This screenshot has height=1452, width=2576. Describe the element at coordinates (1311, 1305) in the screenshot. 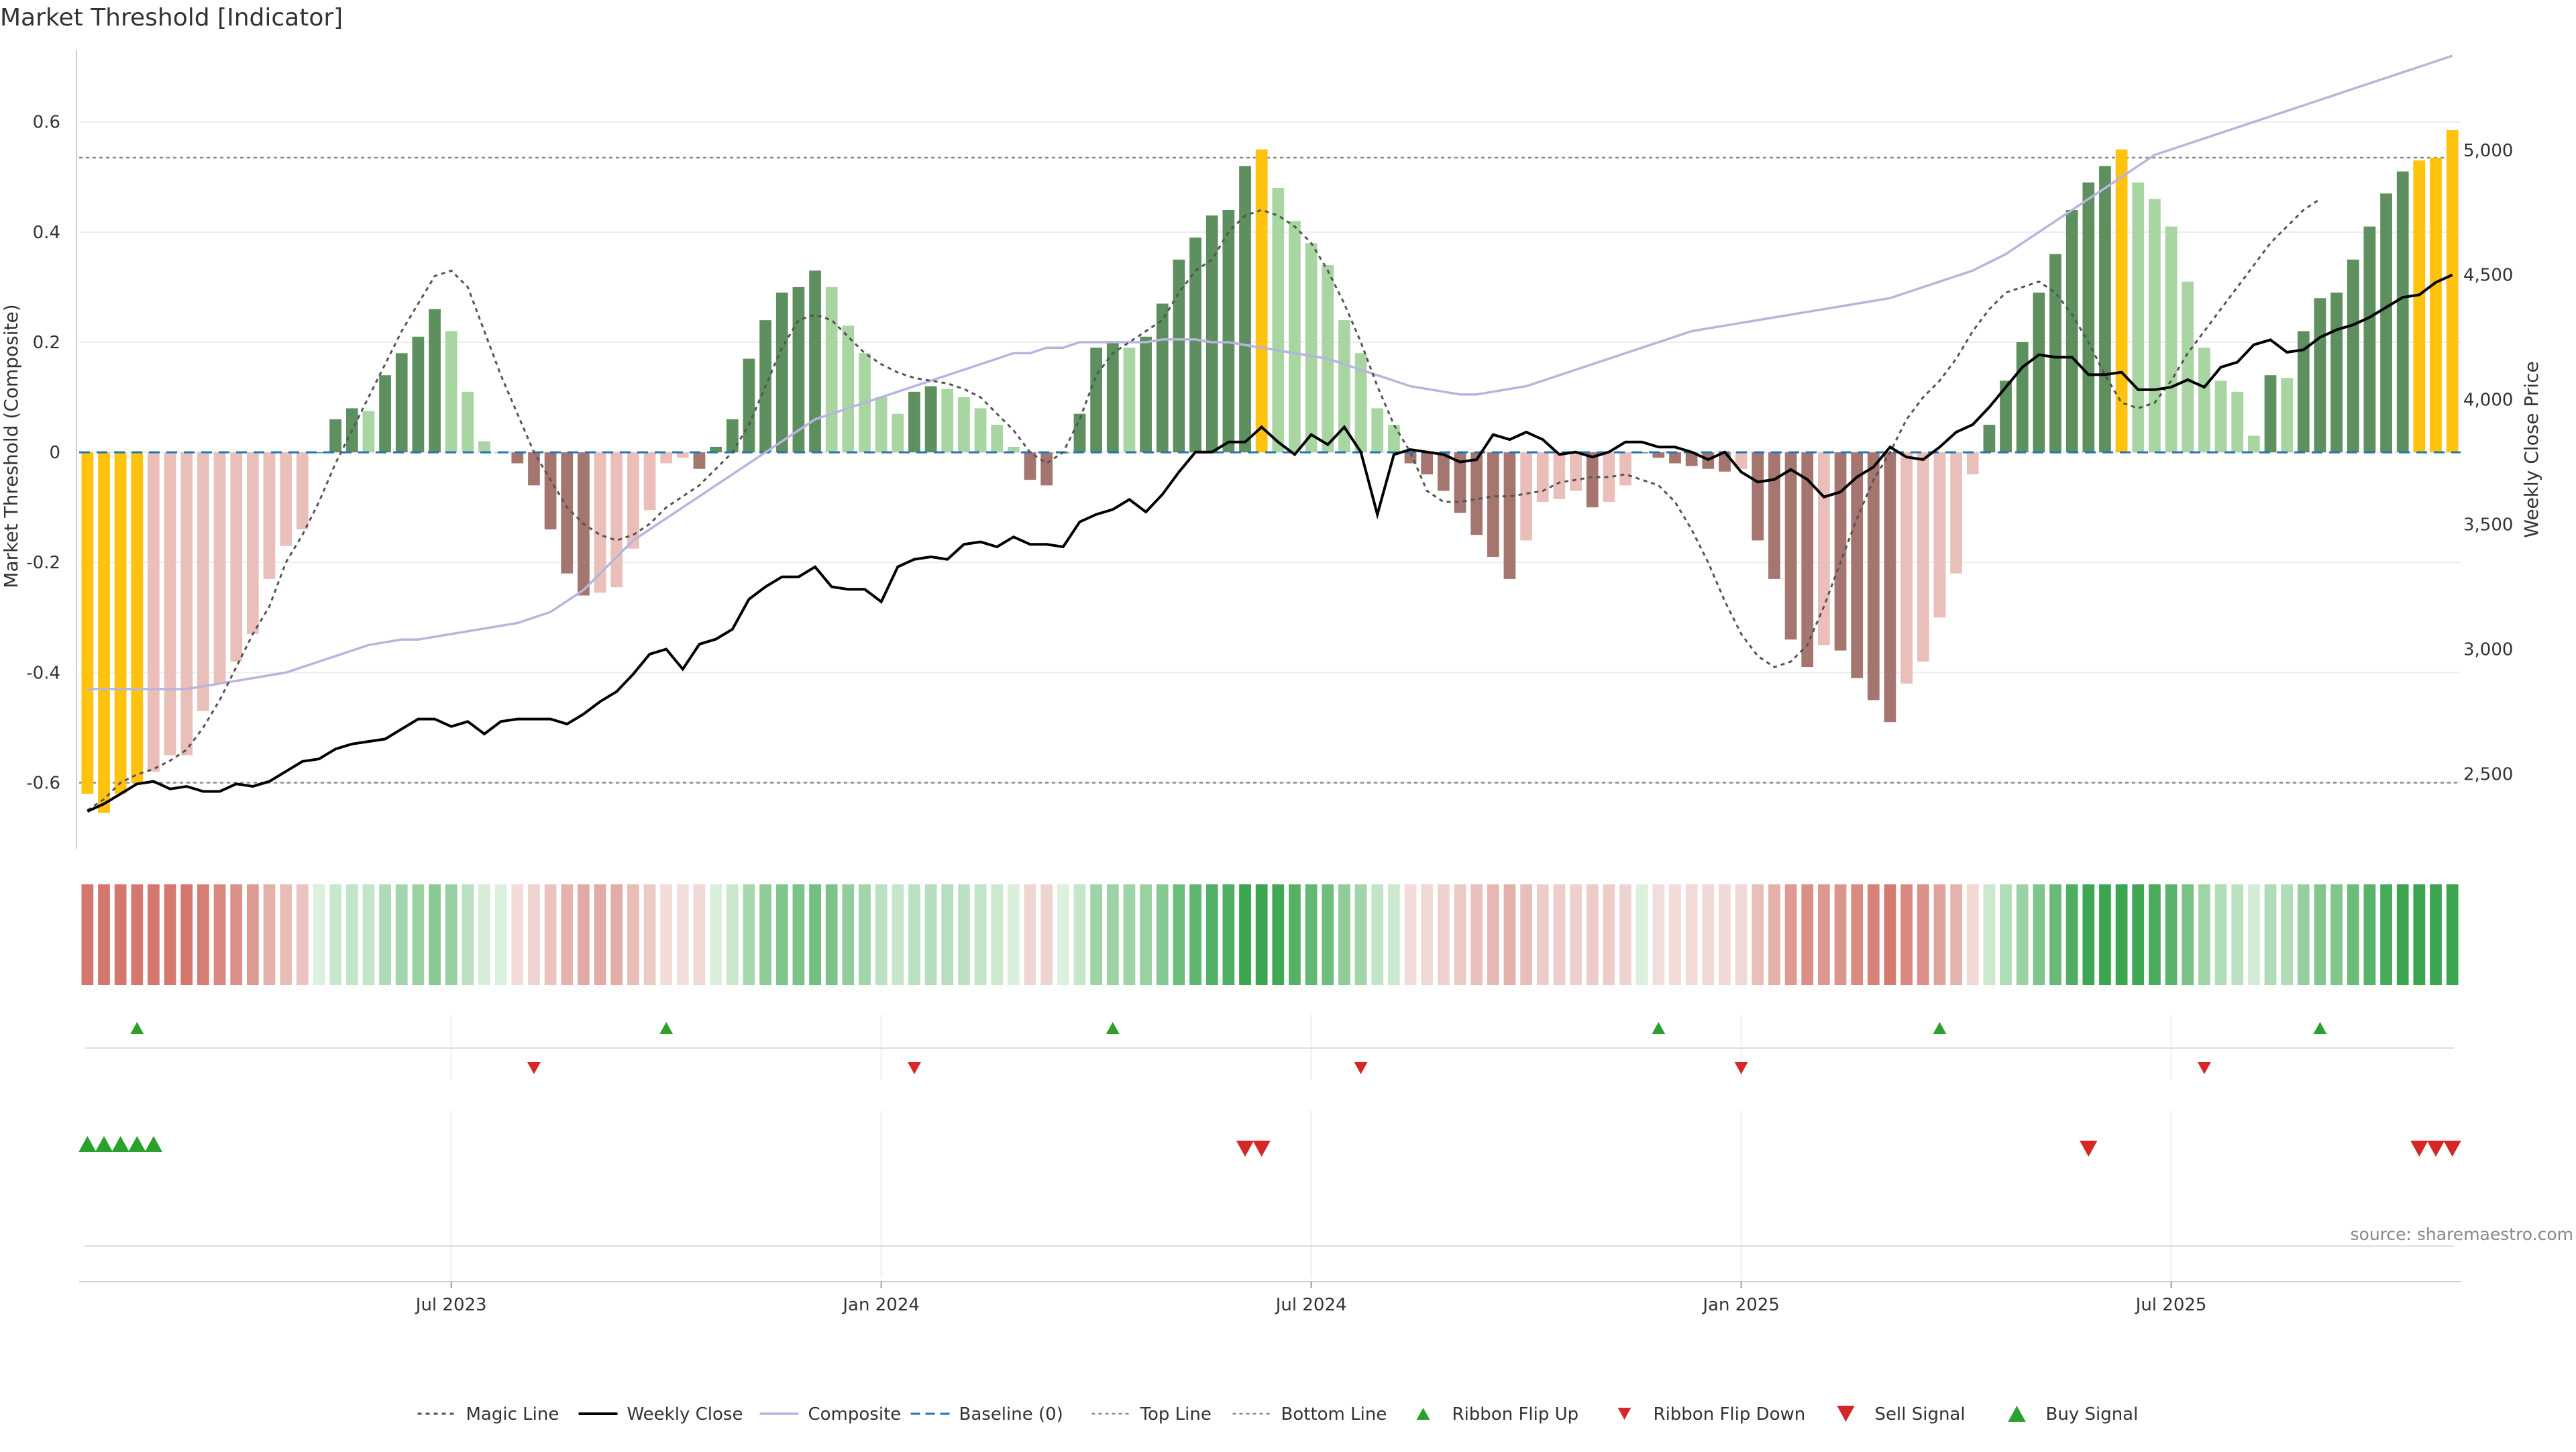

I see `x-tick-label: Jul 2024` at that location.